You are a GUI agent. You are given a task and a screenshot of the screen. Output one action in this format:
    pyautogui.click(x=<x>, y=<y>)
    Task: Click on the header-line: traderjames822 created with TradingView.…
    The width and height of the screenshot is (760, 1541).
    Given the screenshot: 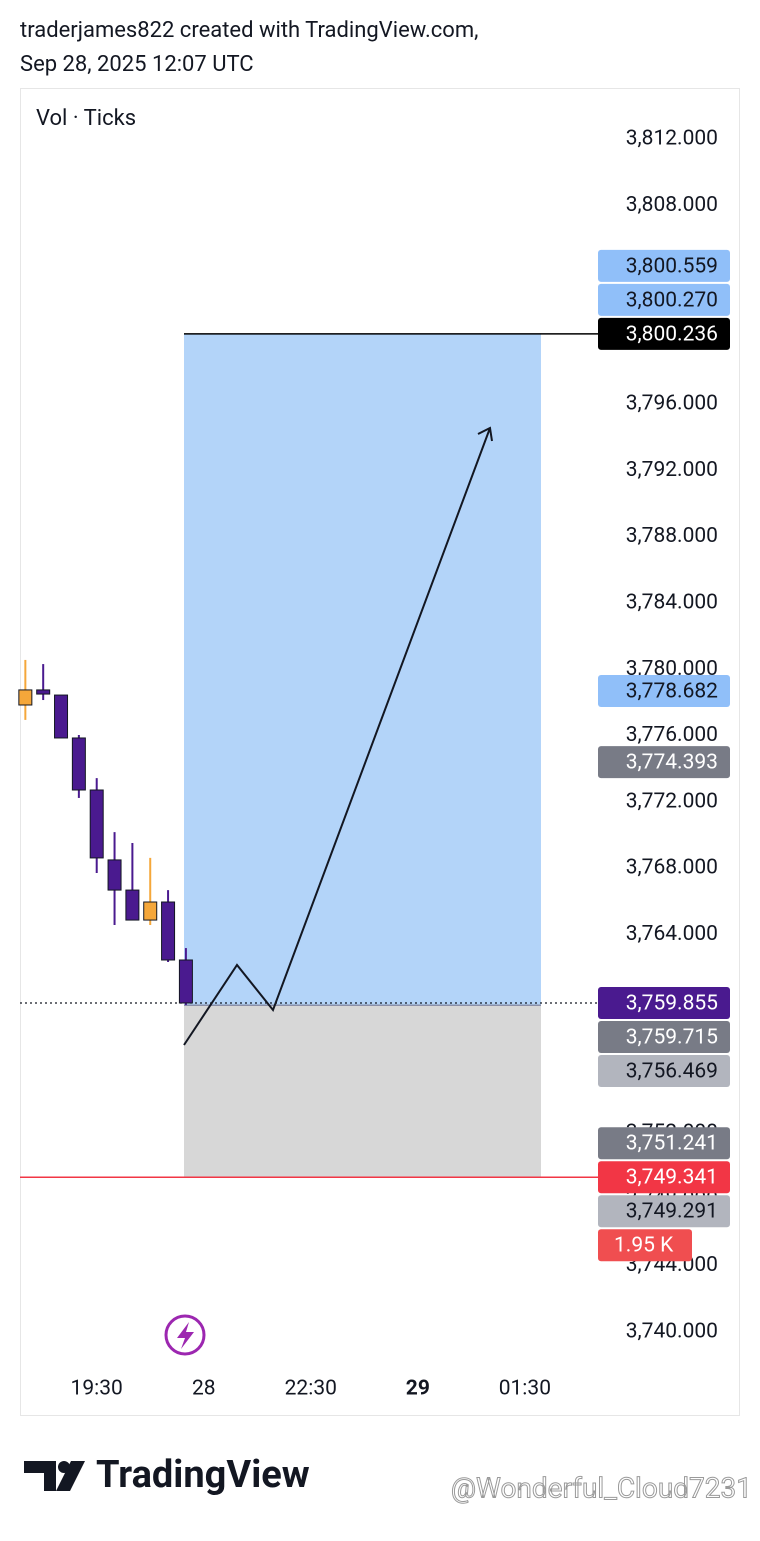 What is the action you would take?
    pyautogui.click(x=249, y=30)
    